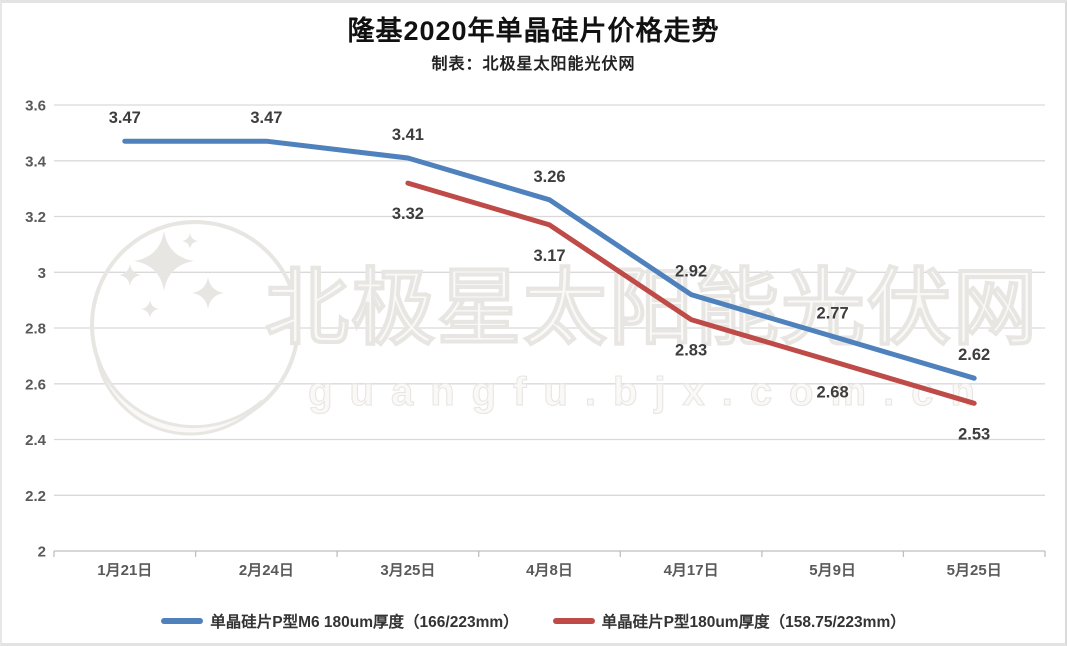  I want to click on x-axis-label: 4月17日, so click(691, 570).